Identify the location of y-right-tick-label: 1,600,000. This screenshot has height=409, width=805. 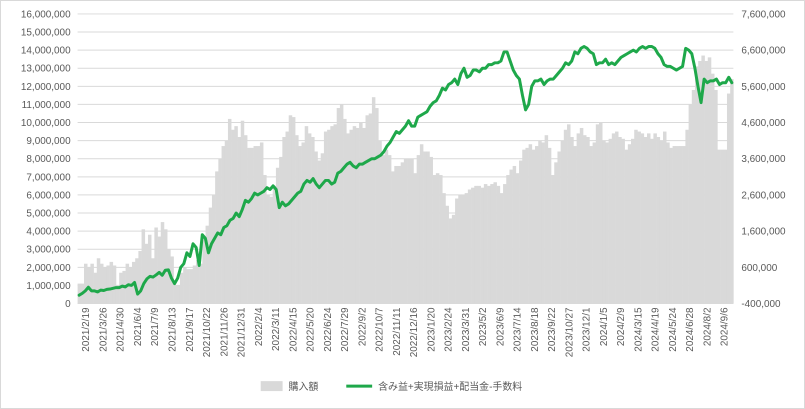
(763, 232).